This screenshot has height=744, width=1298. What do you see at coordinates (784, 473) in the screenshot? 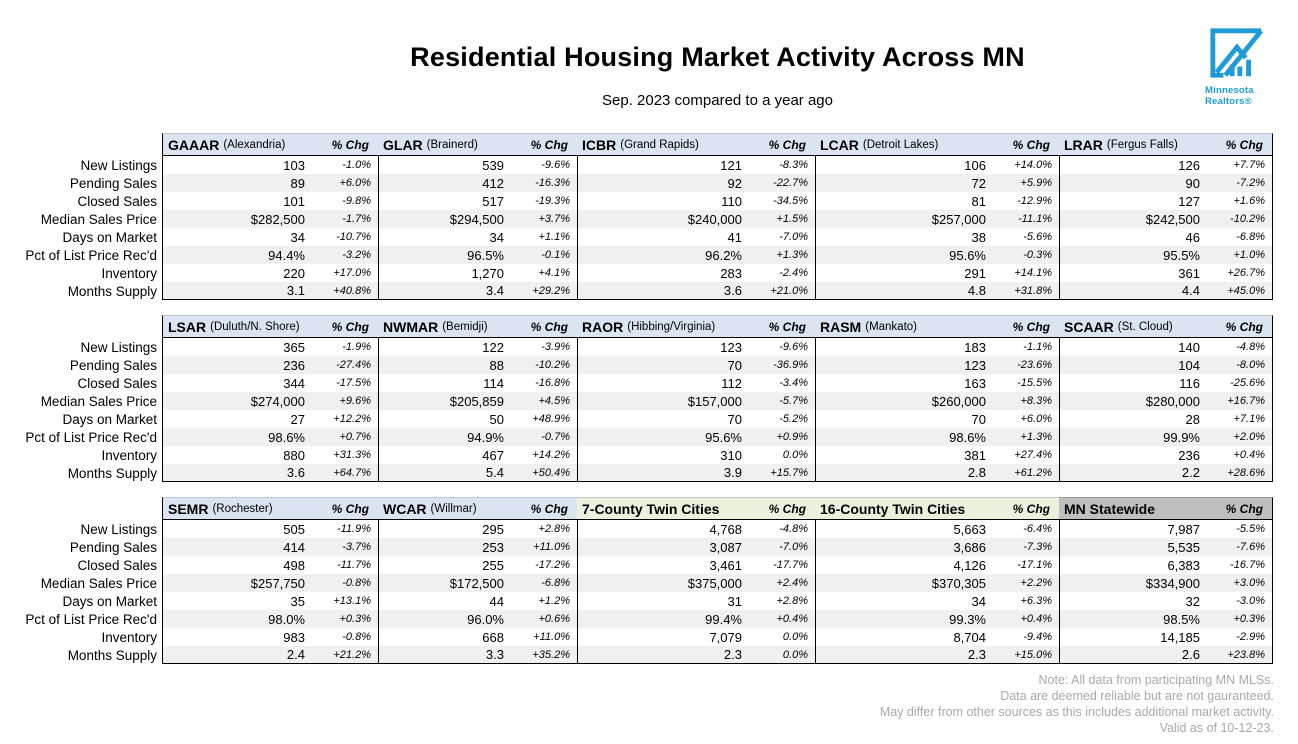
I see `cell-pct-chg: +15.7%` at bounding box center [784, 473].